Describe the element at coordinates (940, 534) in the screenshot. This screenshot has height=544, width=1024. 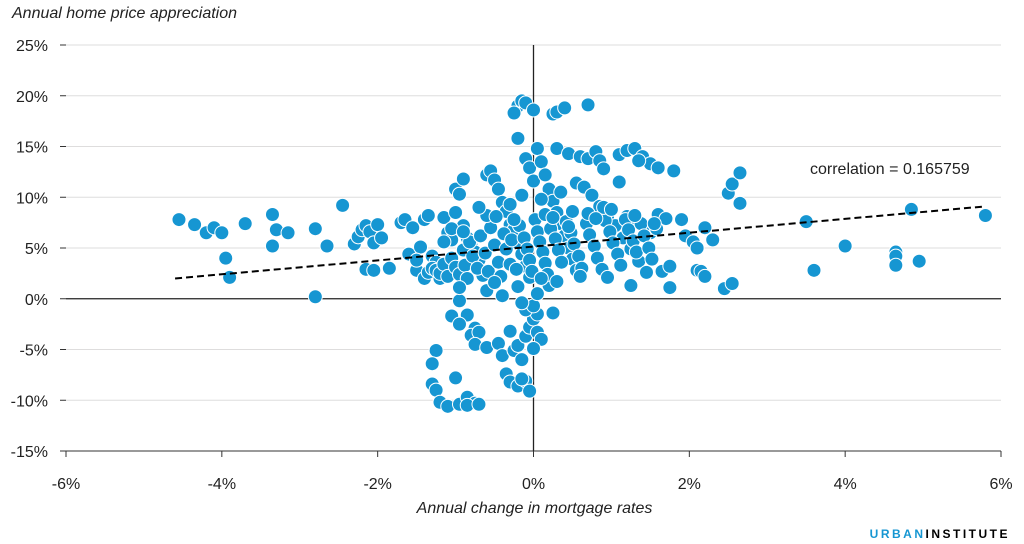
I see `brand-logo: URBANINSTITUTE` at that location.